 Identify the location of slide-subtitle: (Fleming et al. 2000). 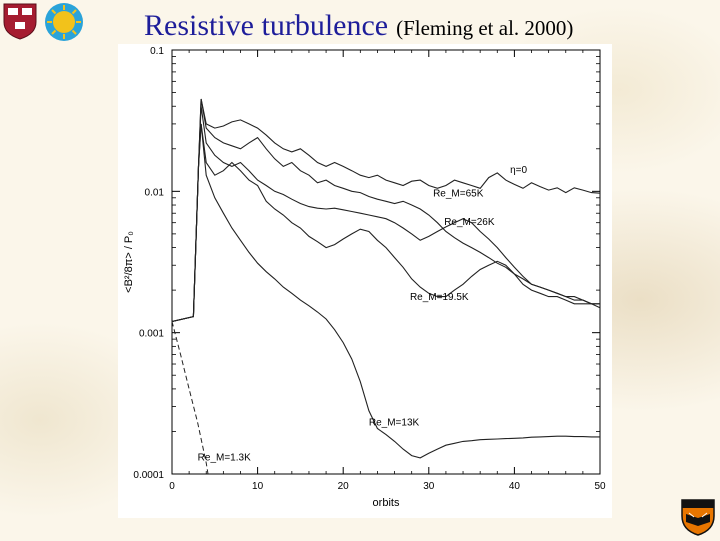
(485, 28).